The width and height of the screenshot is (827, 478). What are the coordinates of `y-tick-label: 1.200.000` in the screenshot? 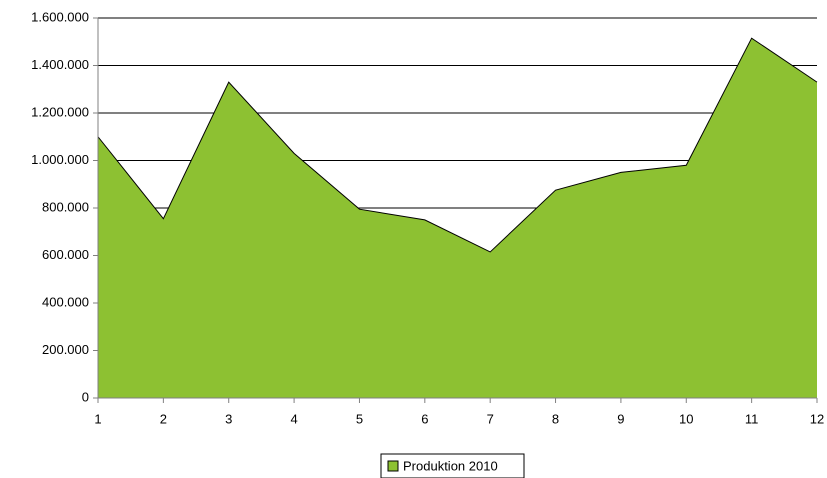 It's located at (60, 111).